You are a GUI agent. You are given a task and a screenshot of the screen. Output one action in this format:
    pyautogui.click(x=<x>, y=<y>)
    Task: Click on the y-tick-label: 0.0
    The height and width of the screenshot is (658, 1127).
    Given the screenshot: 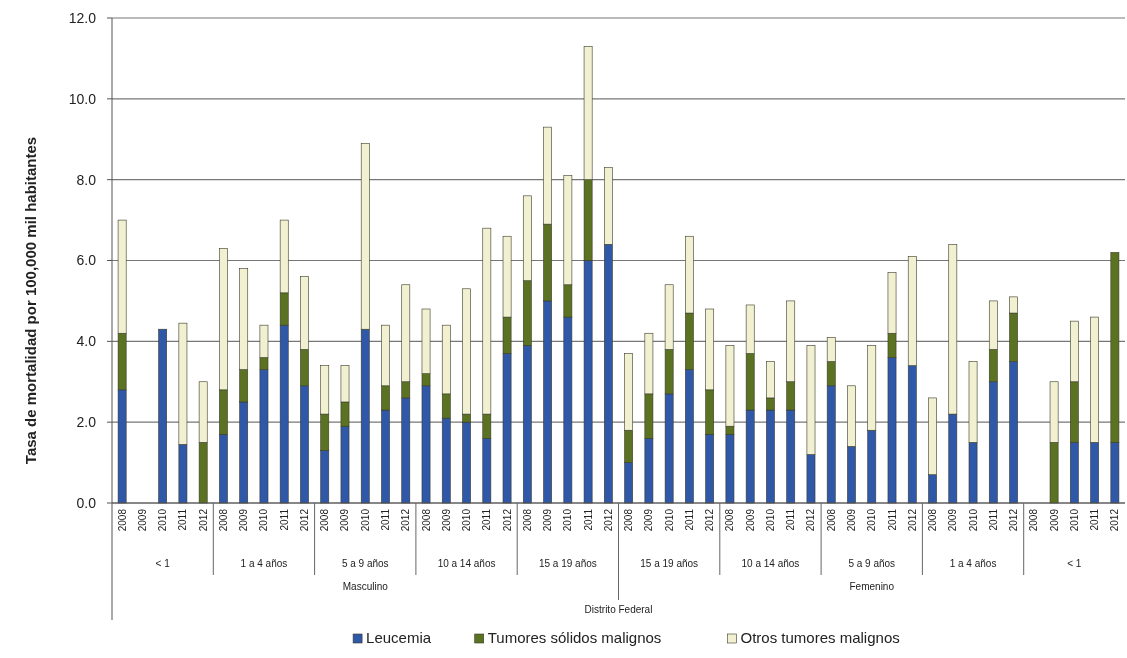 What is the action you would take?
    pyautogui.click(x=86, y=502)
    